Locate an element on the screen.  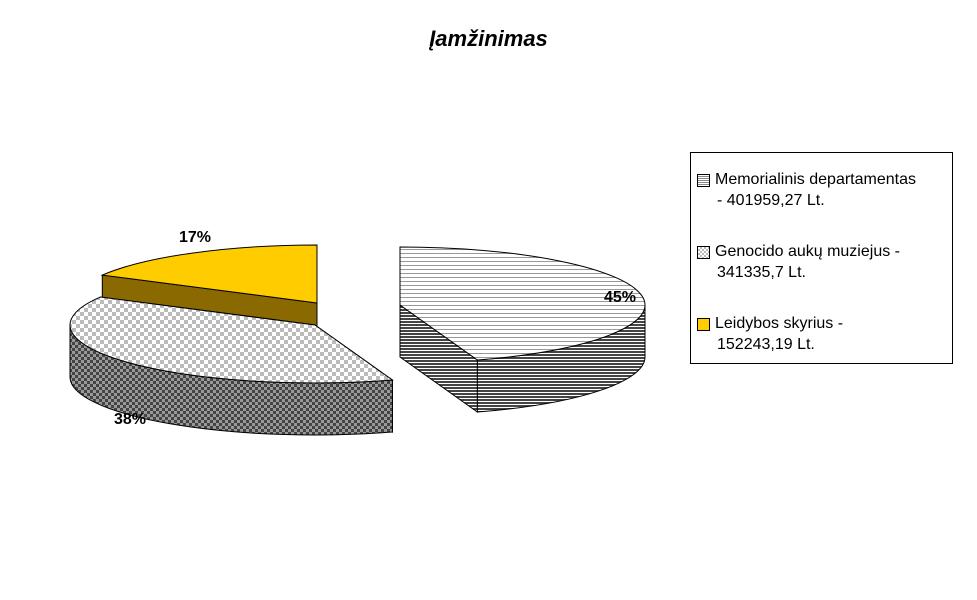
legend-label: Genocido aukų muziejus - 341335,7 Lt. is located at coordinates (833, 262).